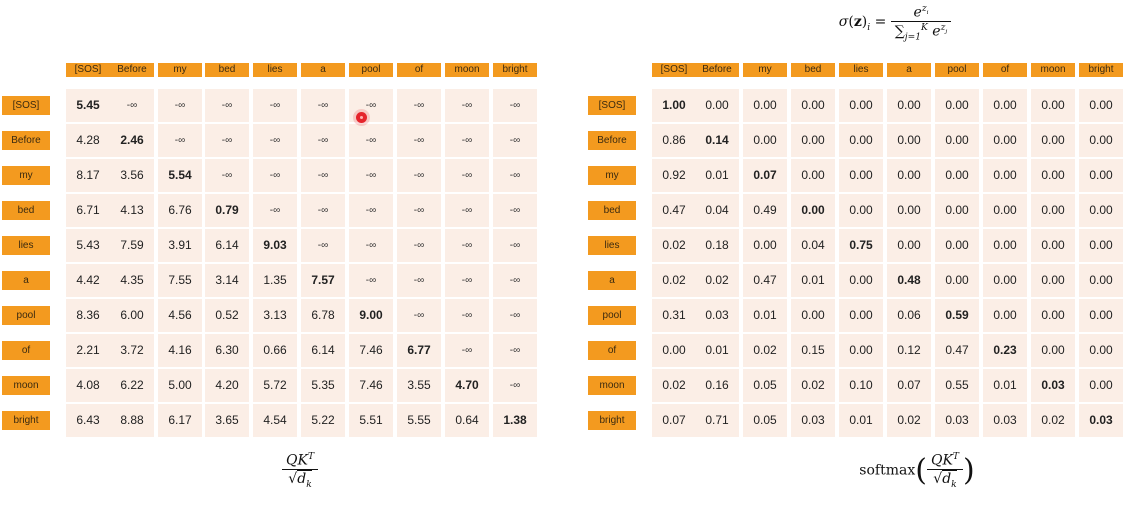 The height and width of the screenshot is (505, 1134). What do you see at coordinates (302, 460) in the screenshot?
I see `k-symbol: K` at bounding box center [302, 460].